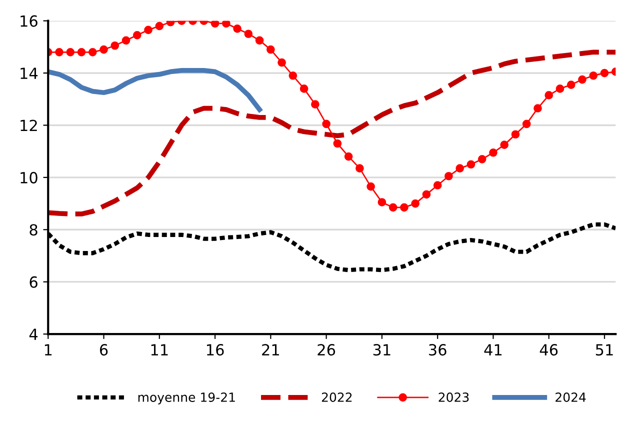 This screenshot has width=625, height=425. Describe the element at coordinates (215, 350) in the screenshot. I see `x-tick-label: 16` at that location.